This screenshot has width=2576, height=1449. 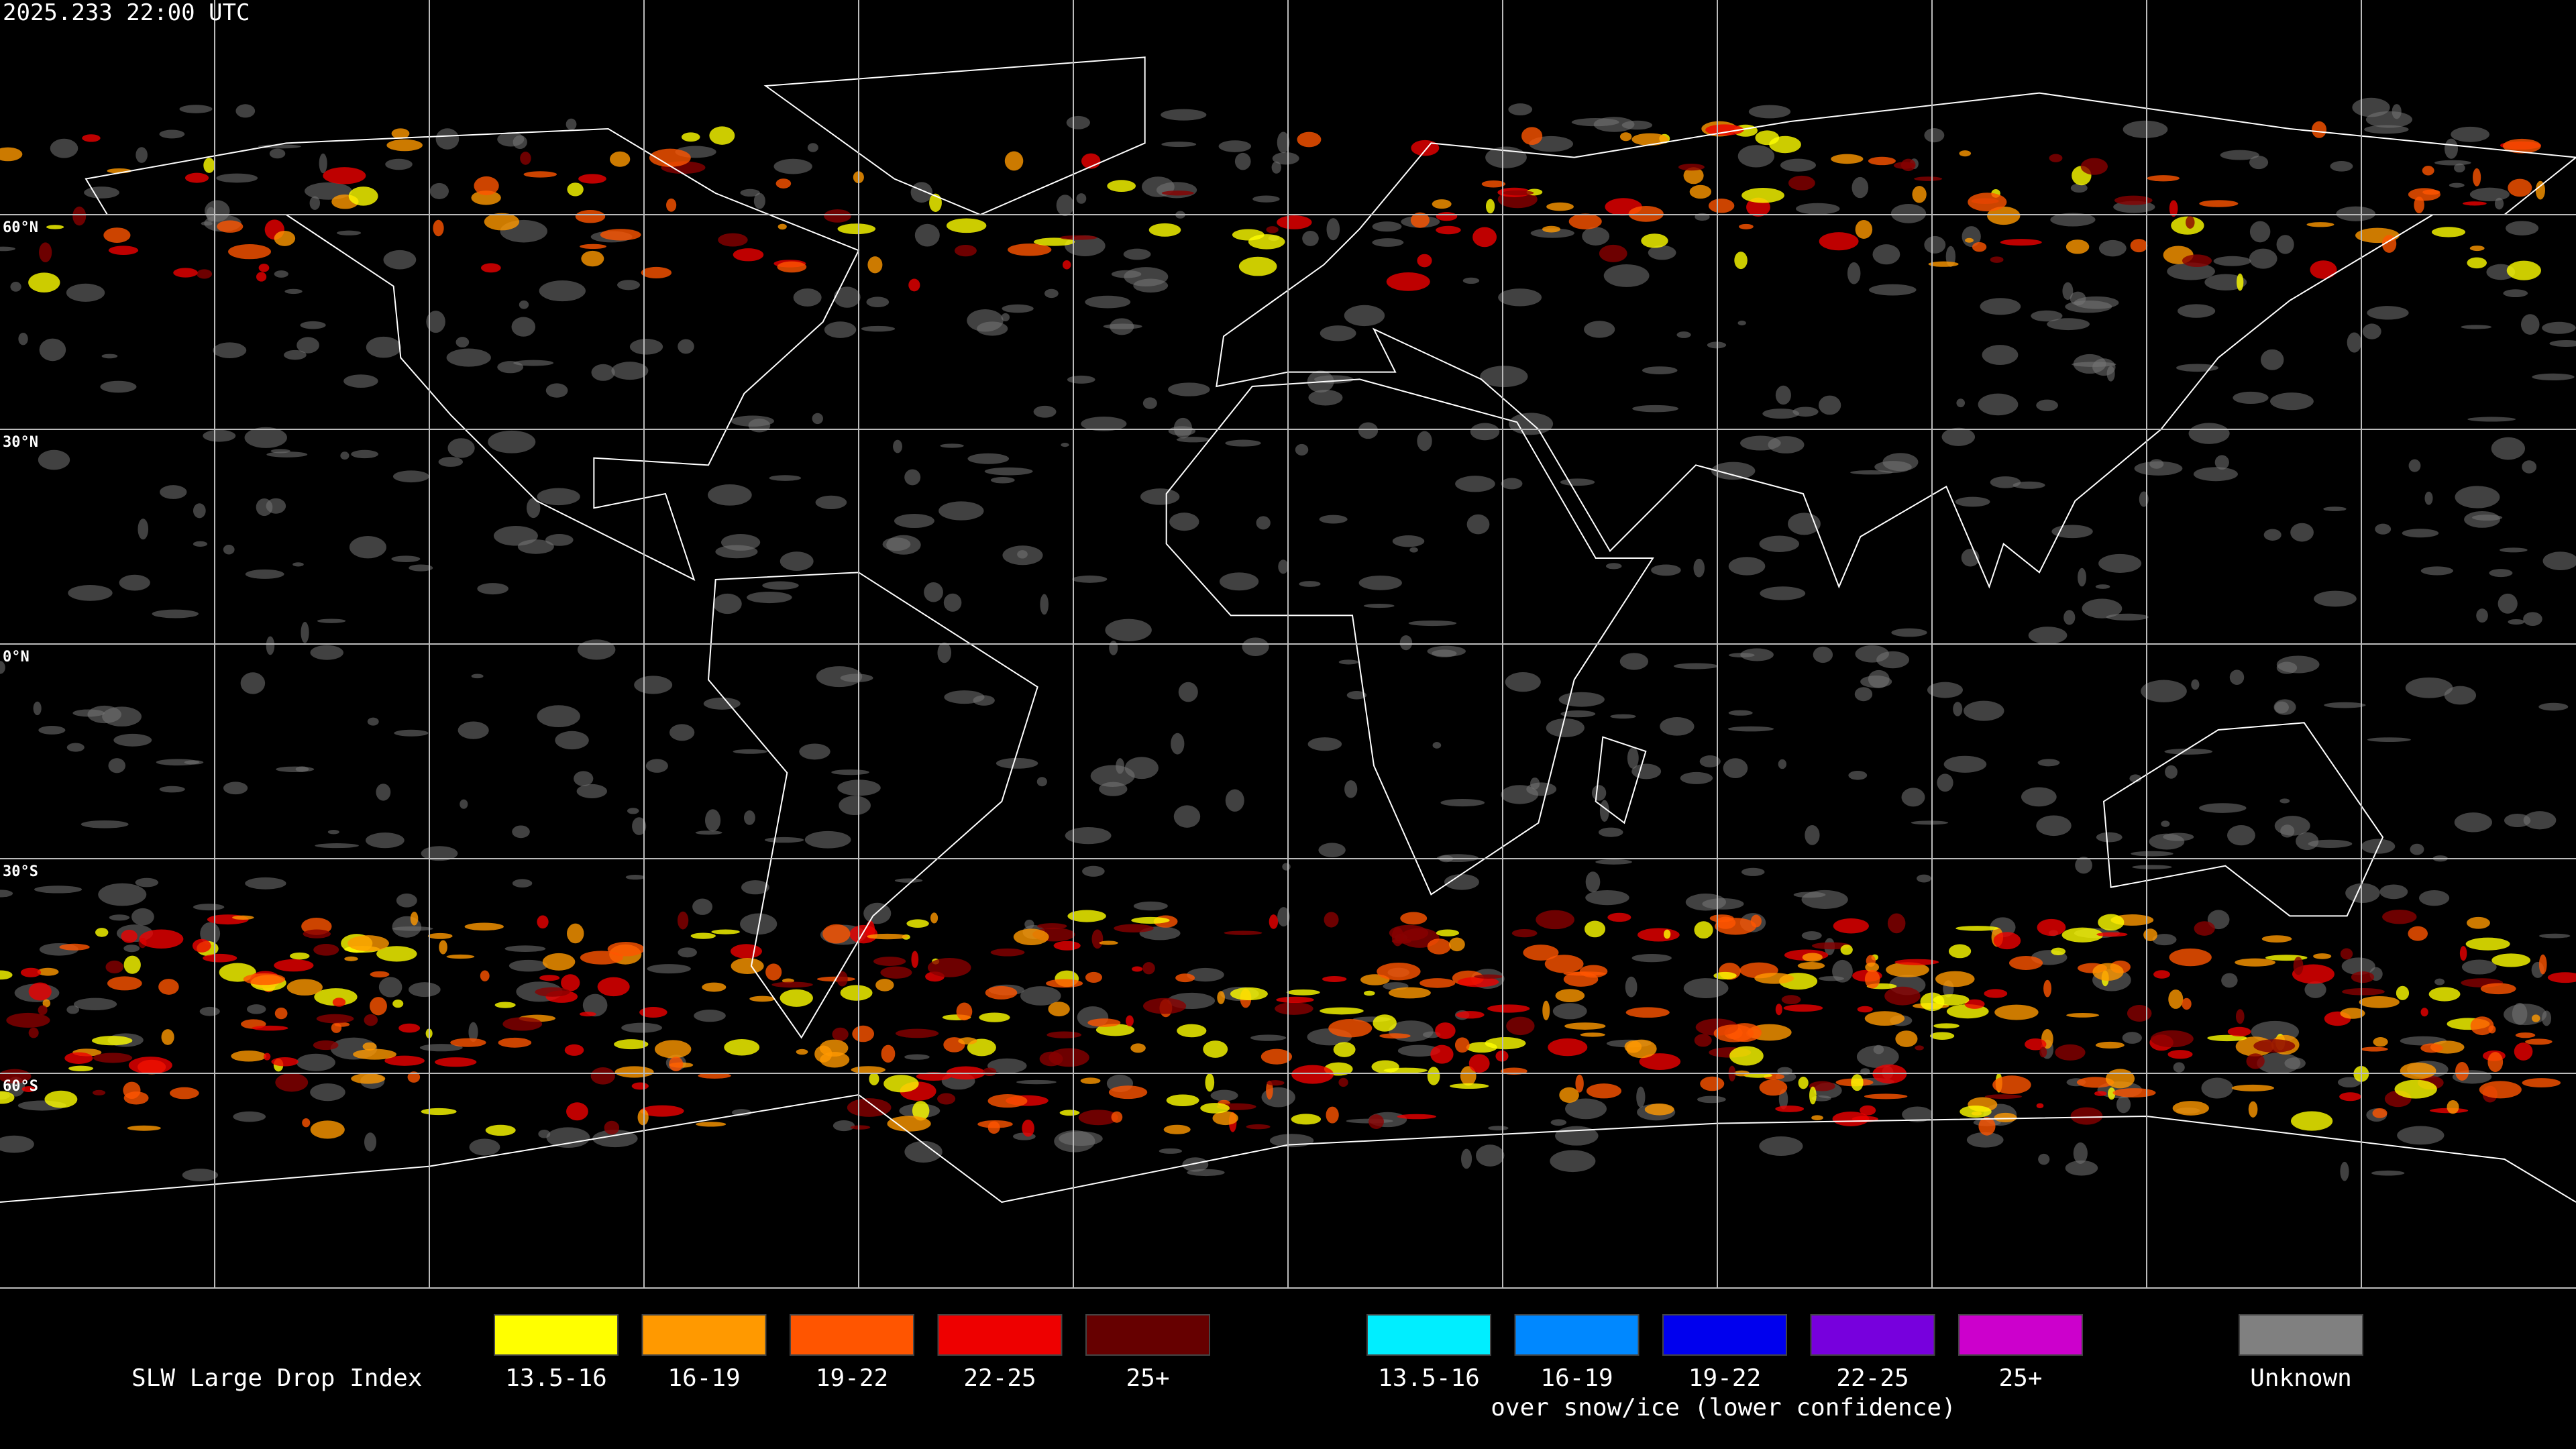 What do you see at coordinates (1724, 1378) in the screenshot?
I see `legend-label: 19-22` at bounding box center [1724, 1378].